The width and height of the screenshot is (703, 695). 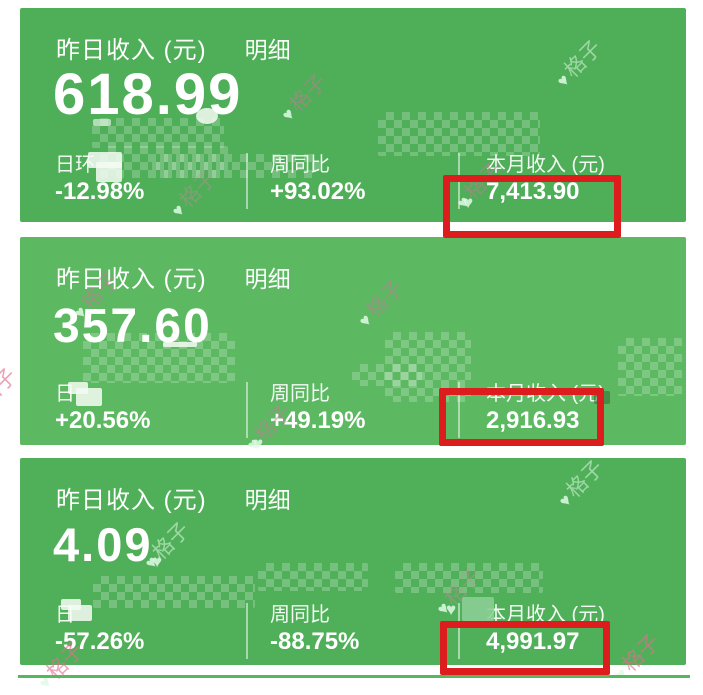 What do you see at coordinates (75, 165) in the screenshot?
I see `day-ratio-label: 日环` at bounding box center [75, 165].